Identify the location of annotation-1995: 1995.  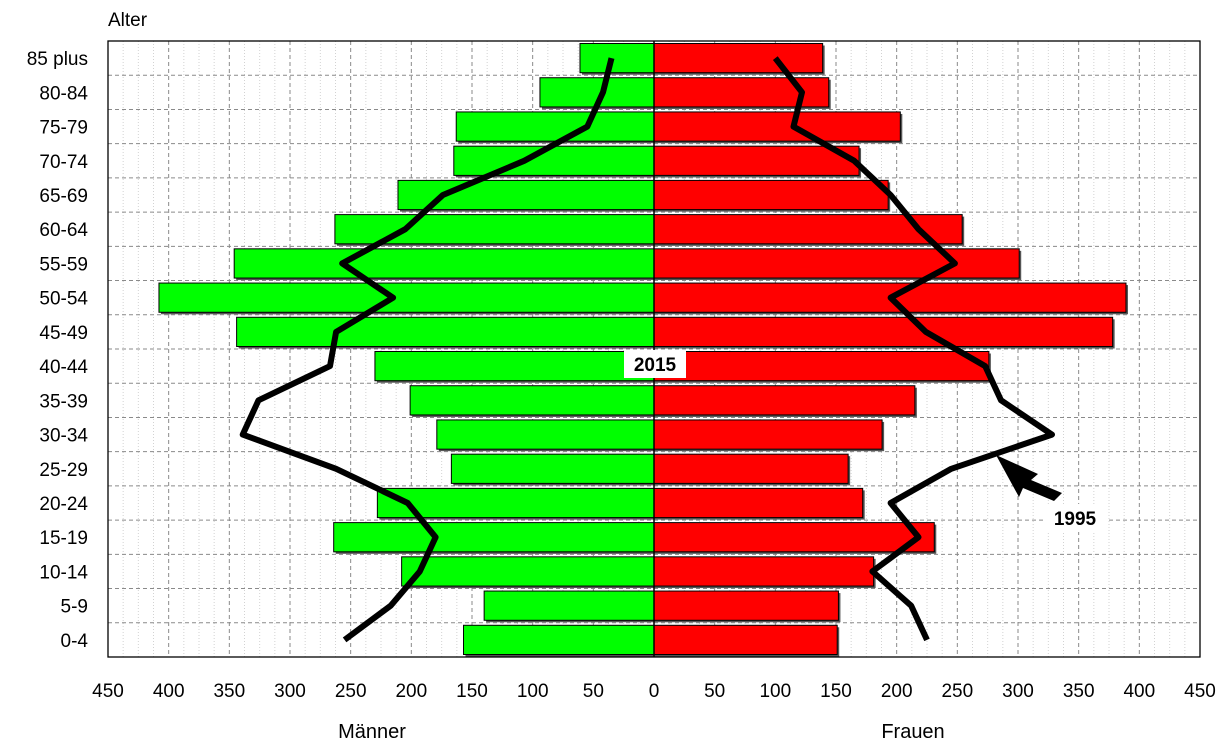
(1051, 493).